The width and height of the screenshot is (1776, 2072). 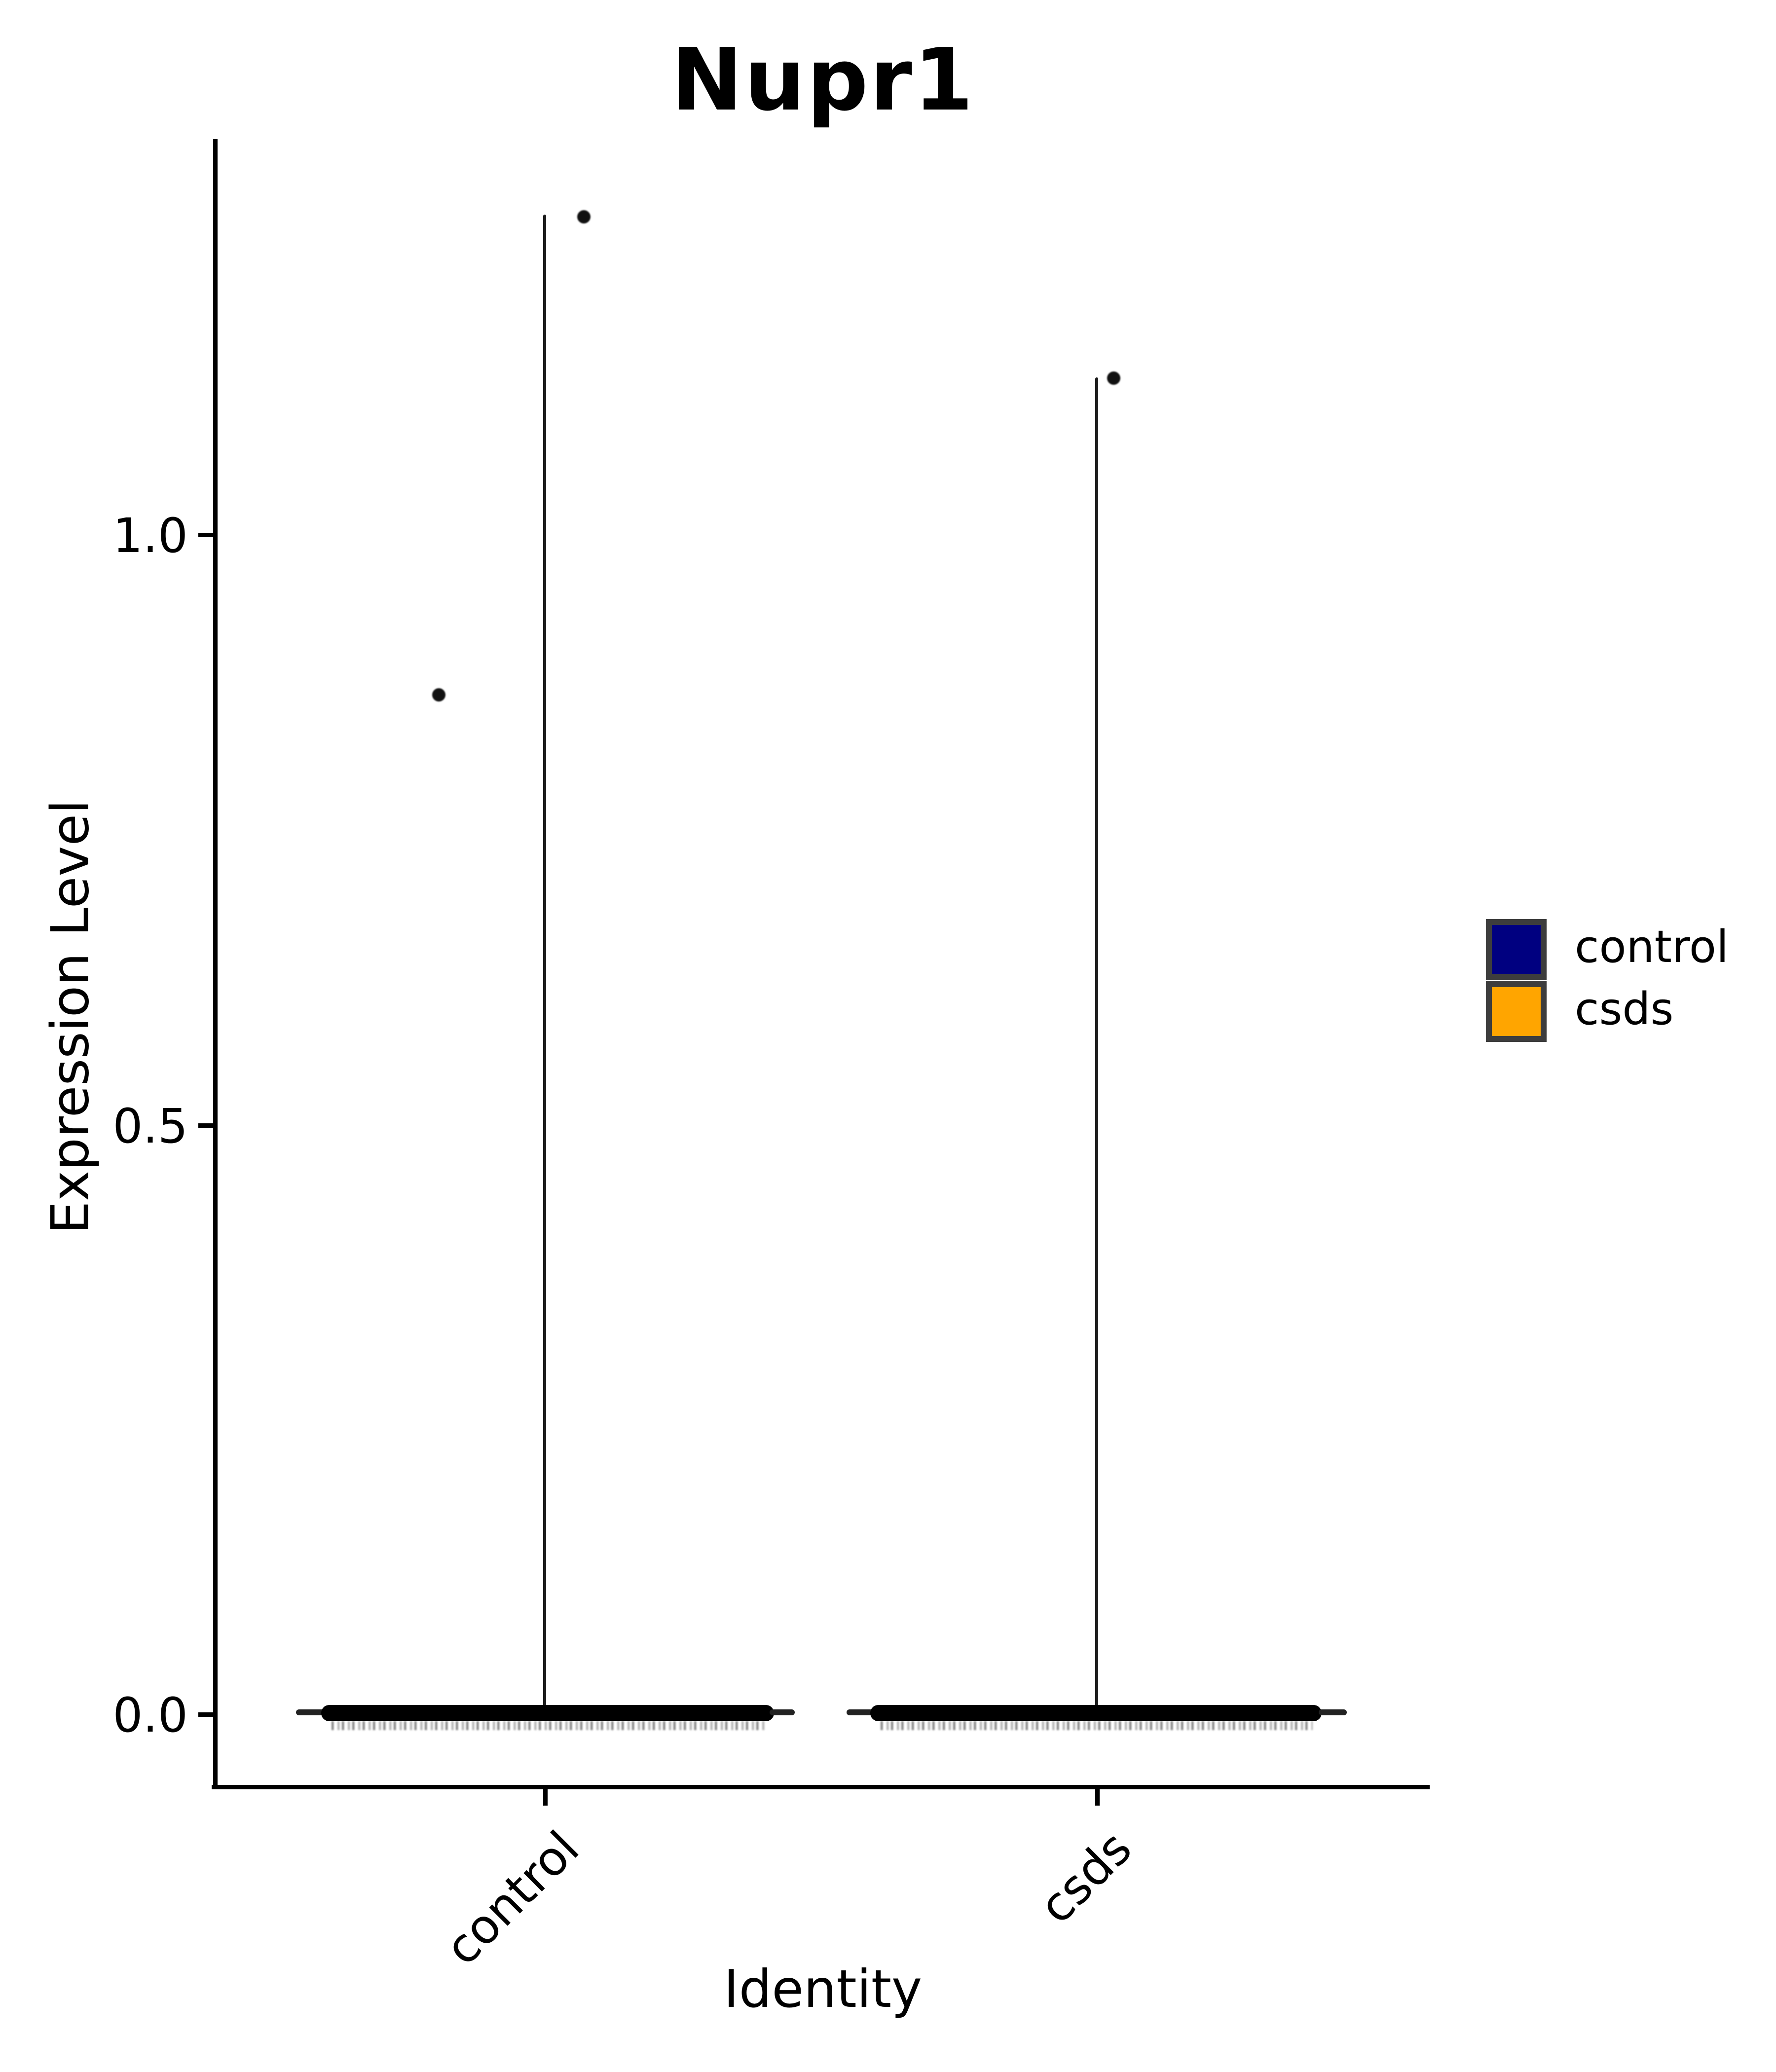 I want to click on x-axis-line, so click(x=821, y=1787).